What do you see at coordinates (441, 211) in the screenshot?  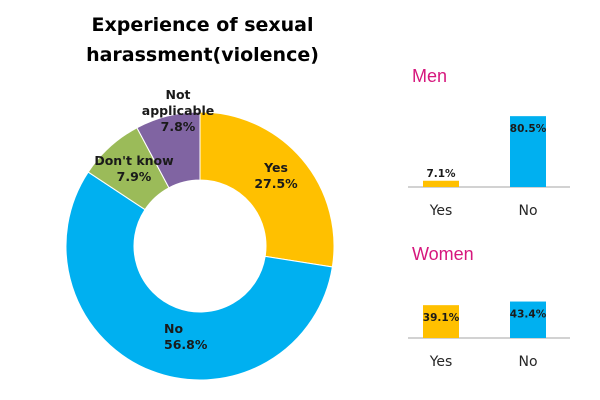 I see `men-tick-yes: Yes` at bounding box center [441, 211].